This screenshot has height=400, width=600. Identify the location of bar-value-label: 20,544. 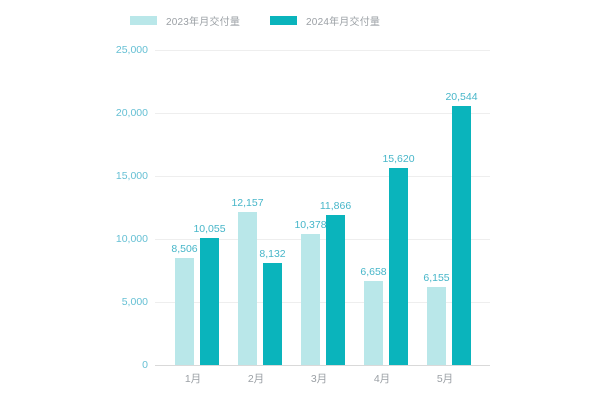
(461, 97).